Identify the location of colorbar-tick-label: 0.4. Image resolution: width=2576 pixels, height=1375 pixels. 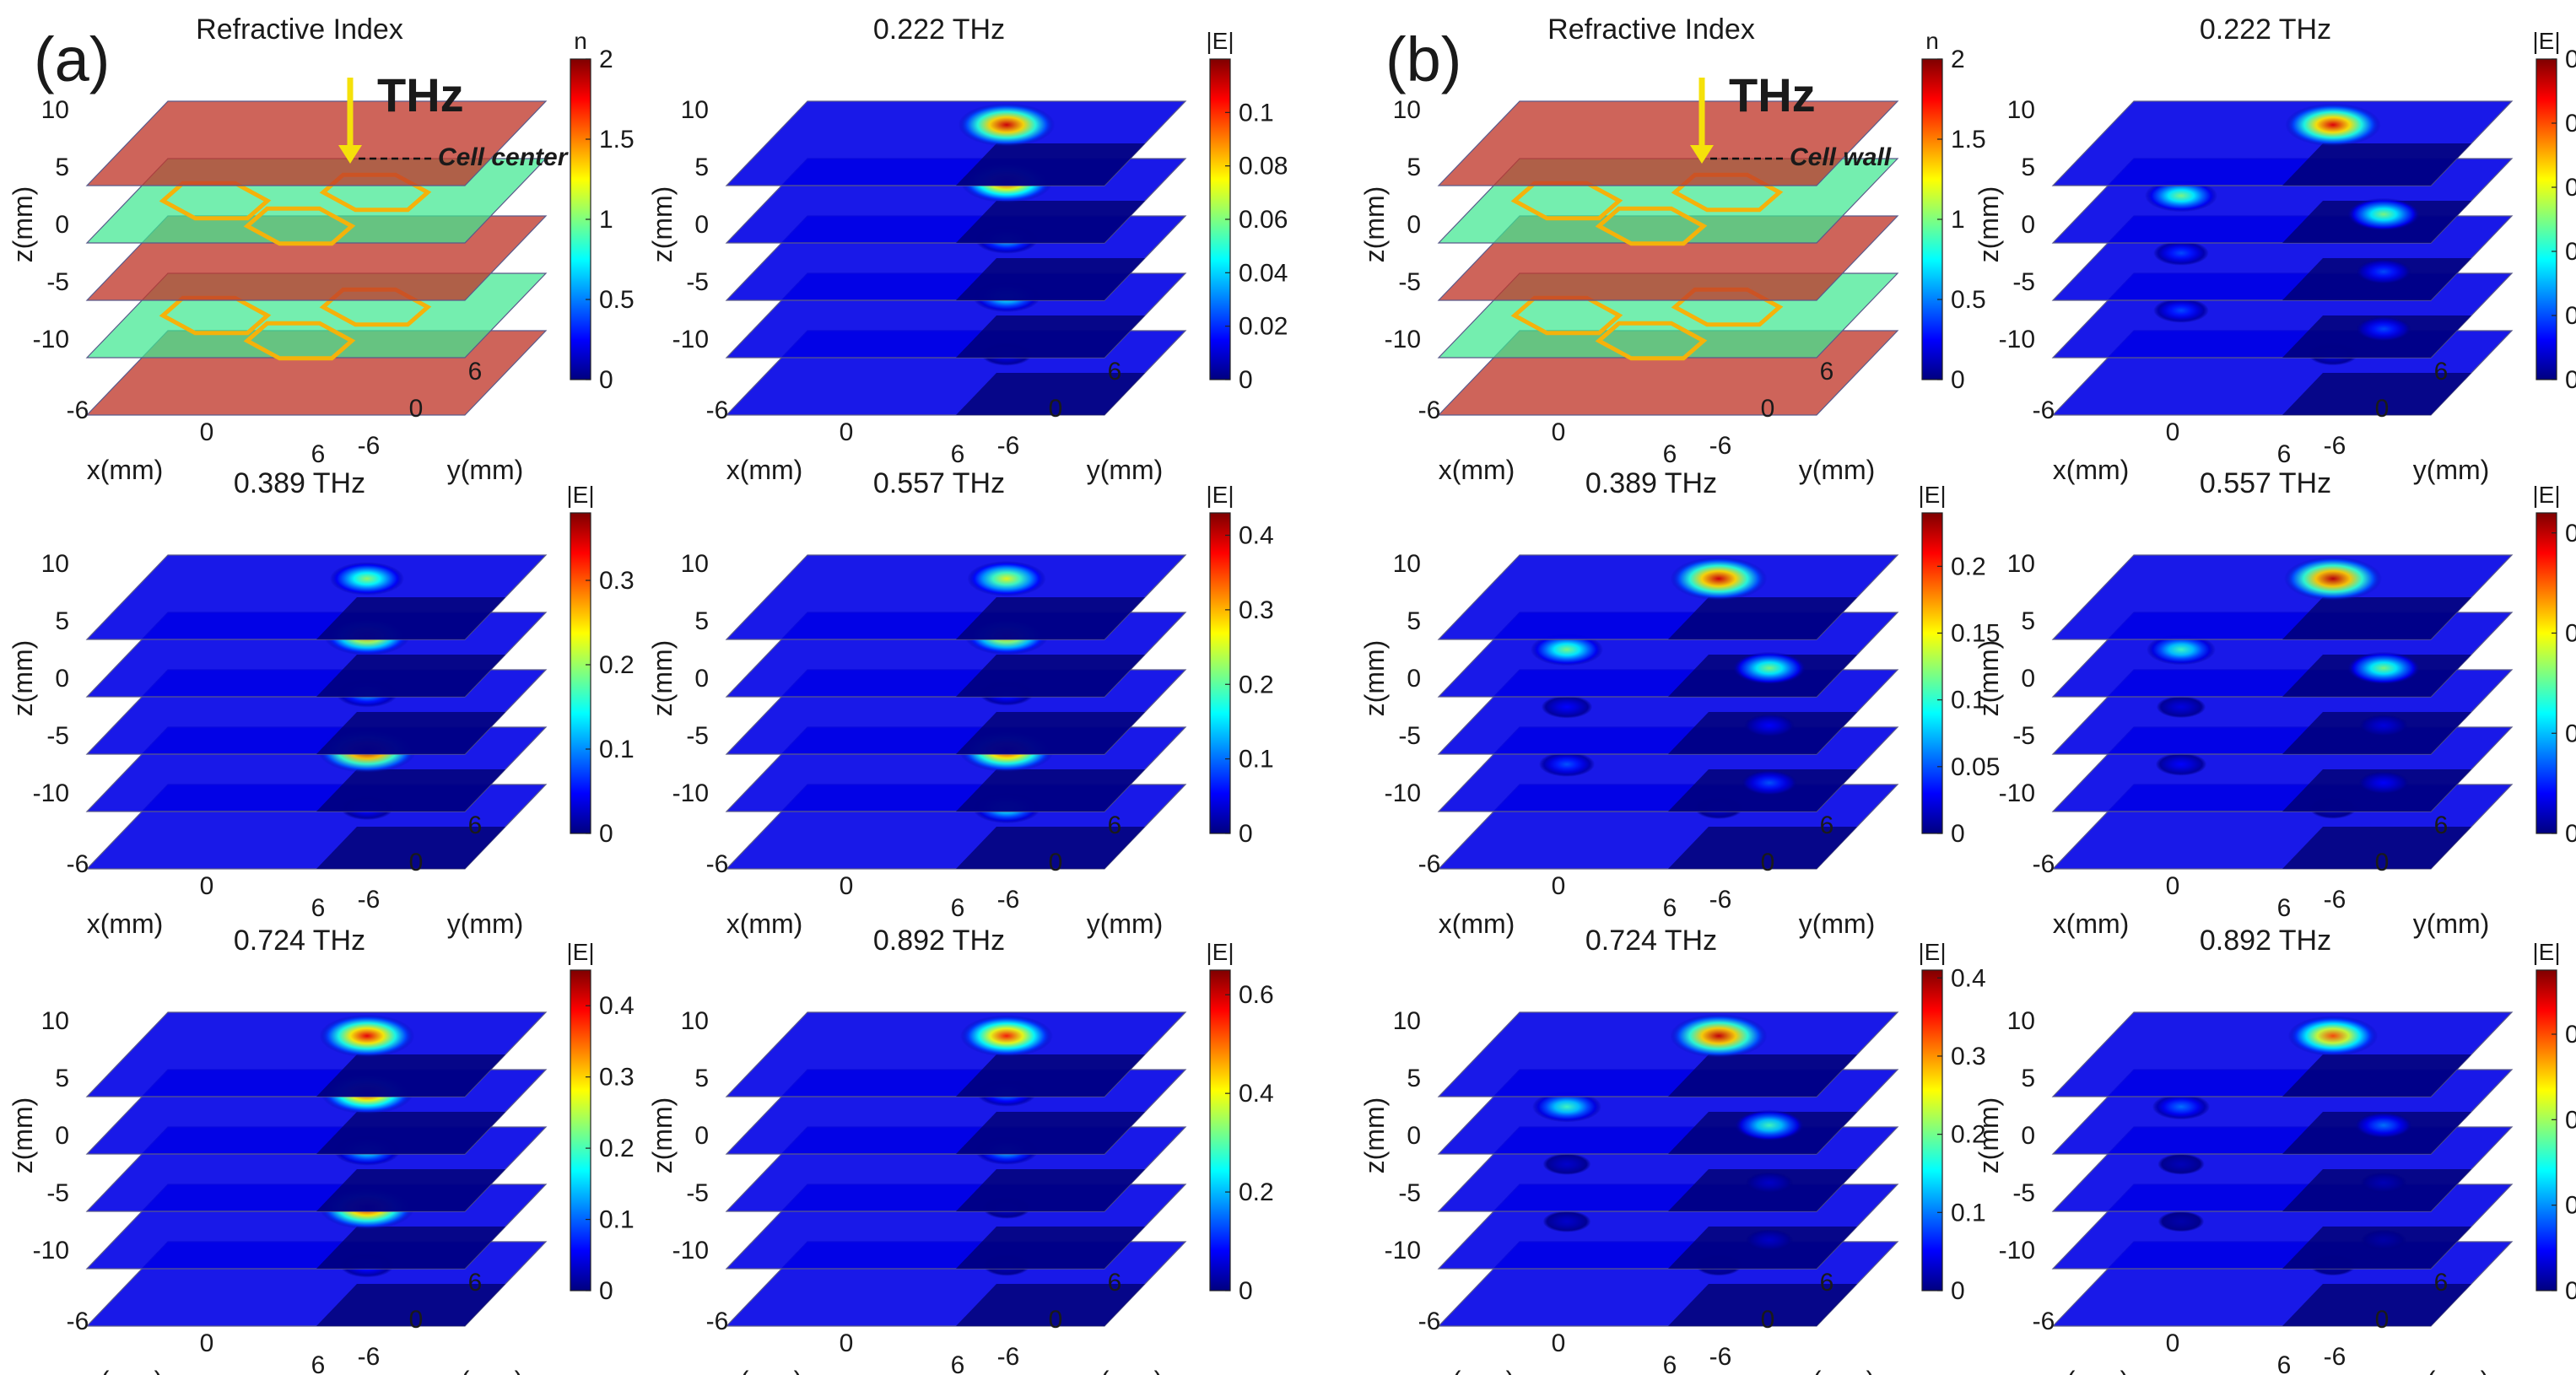
(1256, 1094).